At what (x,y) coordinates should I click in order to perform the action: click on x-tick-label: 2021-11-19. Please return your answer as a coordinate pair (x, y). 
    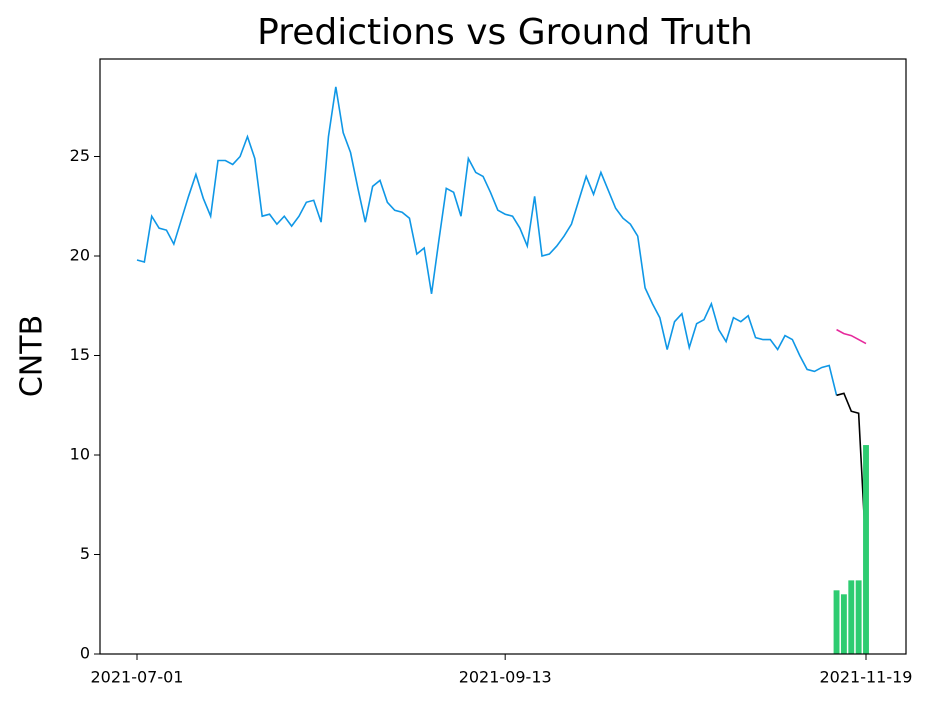
    Looking at the image, I should click on (866, 677).